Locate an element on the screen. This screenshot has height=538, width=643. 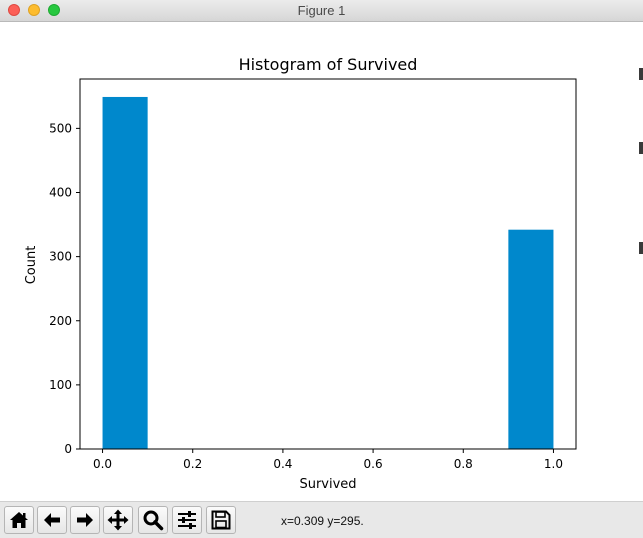
configure-subplots-button is located at coordinates (187, 520).